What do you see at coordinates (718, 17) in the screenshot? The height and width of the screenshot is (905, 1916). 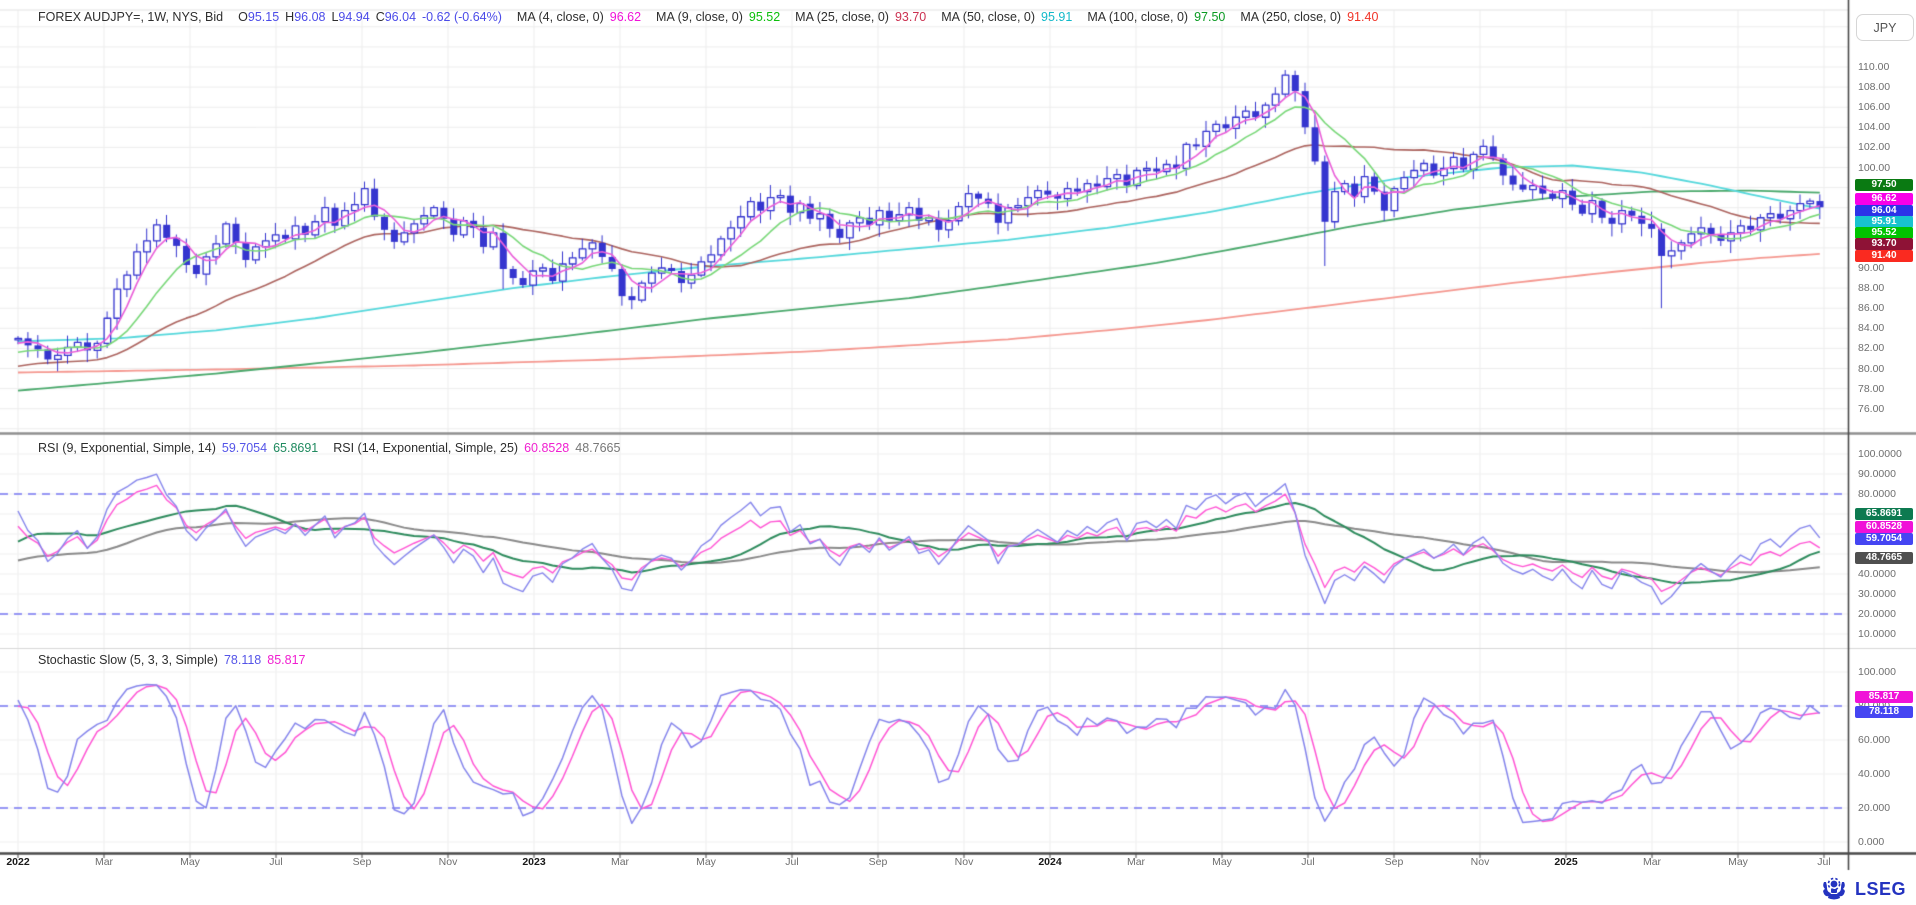 I see `ma-legend-9: MA (9, close, 0) 95.52` at bounding box center [718, 17].